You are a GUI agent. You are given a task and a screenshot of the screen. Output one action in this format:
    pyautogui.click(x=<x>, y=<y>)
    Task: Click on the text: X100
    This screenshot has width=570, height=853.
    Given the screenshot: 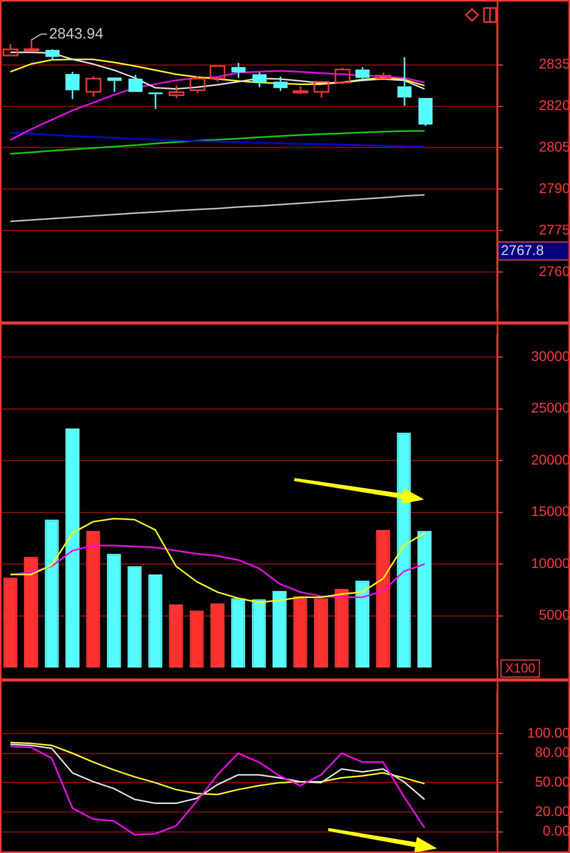 What is the action you would take?
    pyautogui.click(x=520, y=668)
    